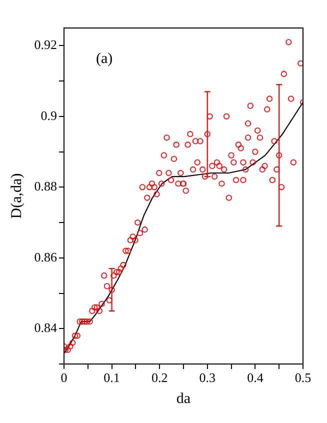 The height and width of the screenshot is (423, 327). What do you see at coordinates (45, 186) in the screenshot?
I see `y-tick-label: 0.88` at bounding box center [45, 186].